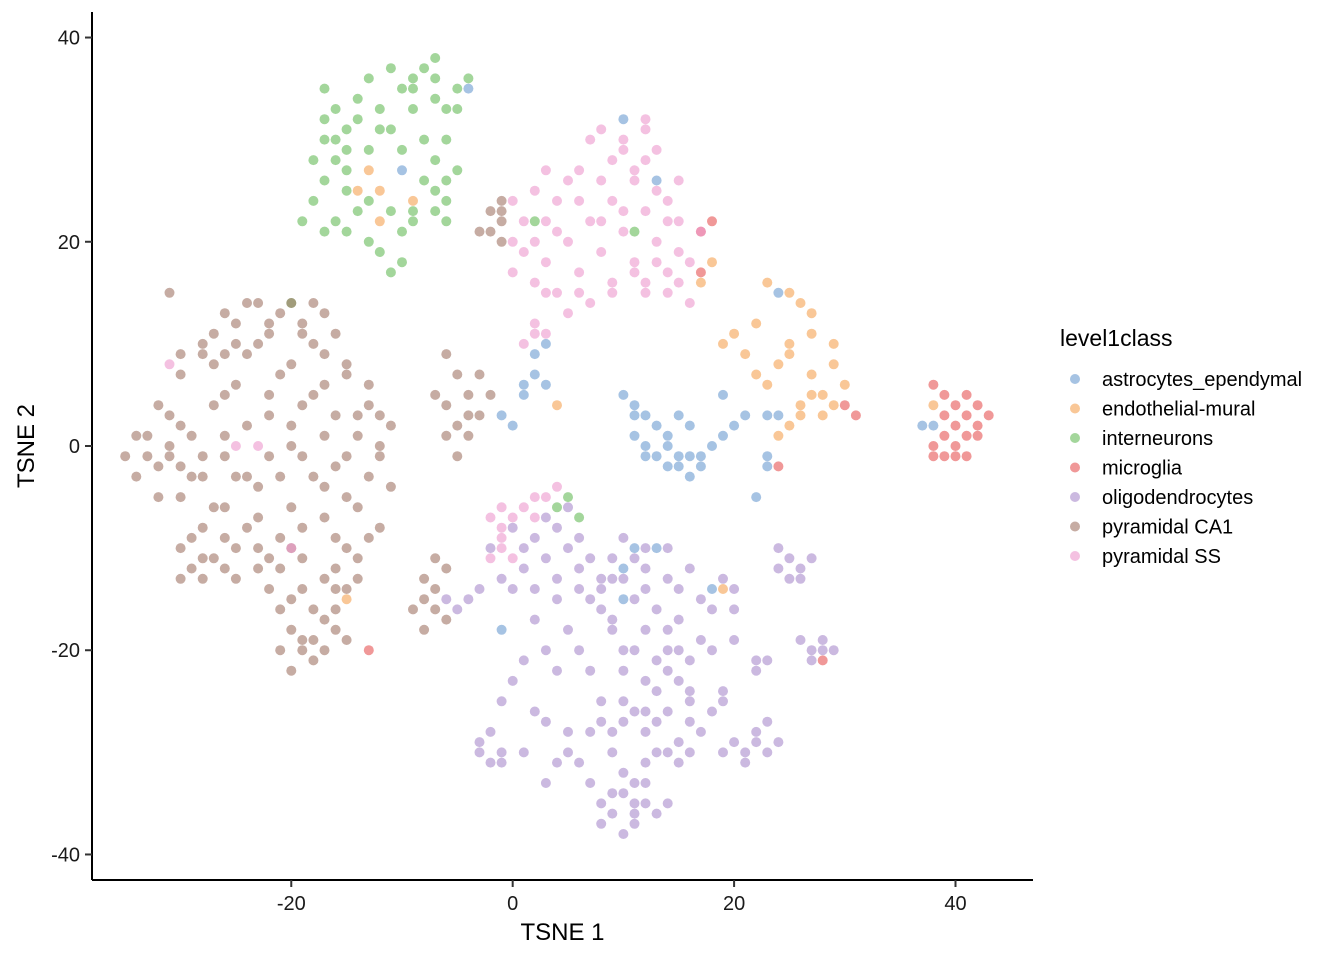 This screenshot has height=960, width=1344. I want to click on legend-label-microglia: microglia, so click(1142, 469).